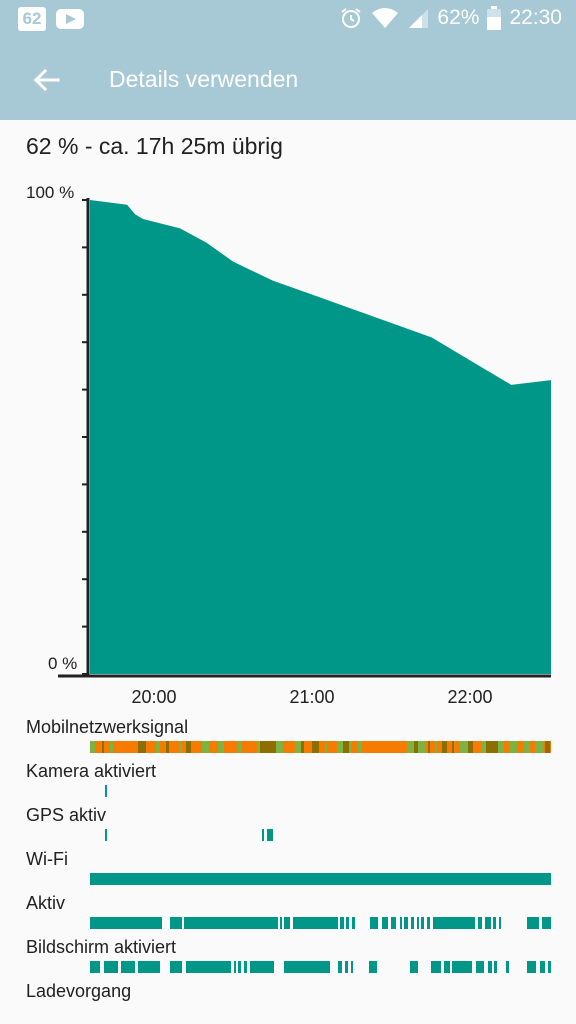 This screenshot has width=576, height=1024. I want to click on row-label-wifi: Wi-Fi, so click(47, 859).